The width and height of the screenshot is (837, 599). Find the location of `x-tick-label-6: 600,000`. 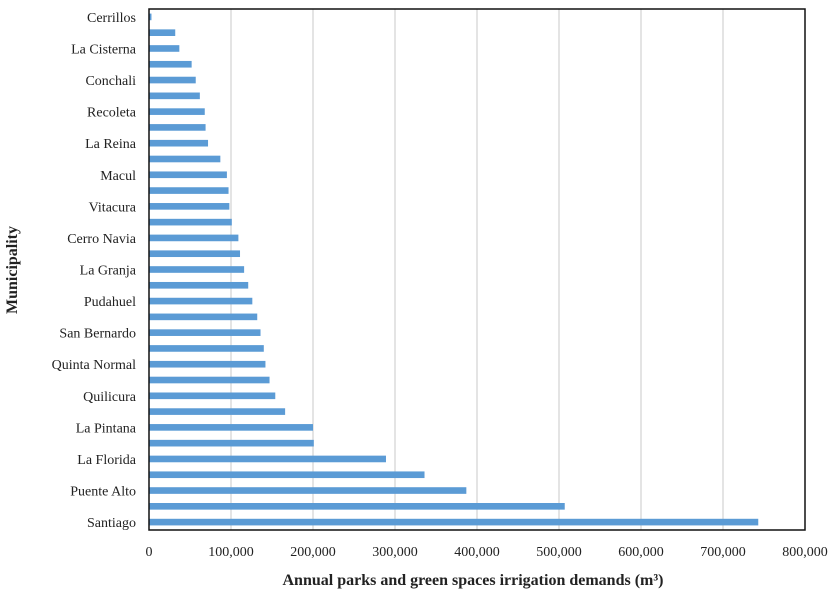

x-tick-label-6: 600,000 is located at coordinates (641, 552).